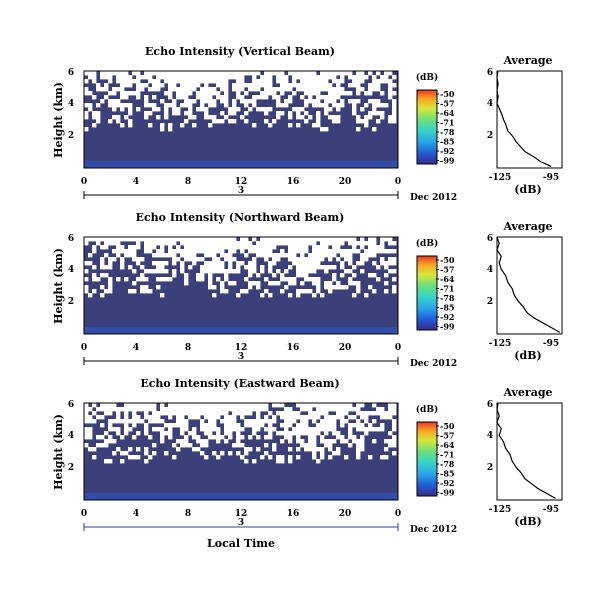 This screenshot has height=598, width=612. What do you see at coordinates (345, 182) in the screenshot?
I see `x-tick: 20` at bounding box center [345, 182].